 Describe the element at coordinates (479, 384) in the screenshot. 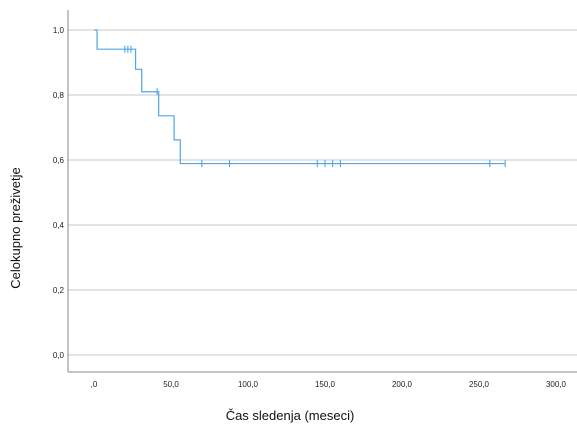

I see `x-tick-label: 250,0` at that location.